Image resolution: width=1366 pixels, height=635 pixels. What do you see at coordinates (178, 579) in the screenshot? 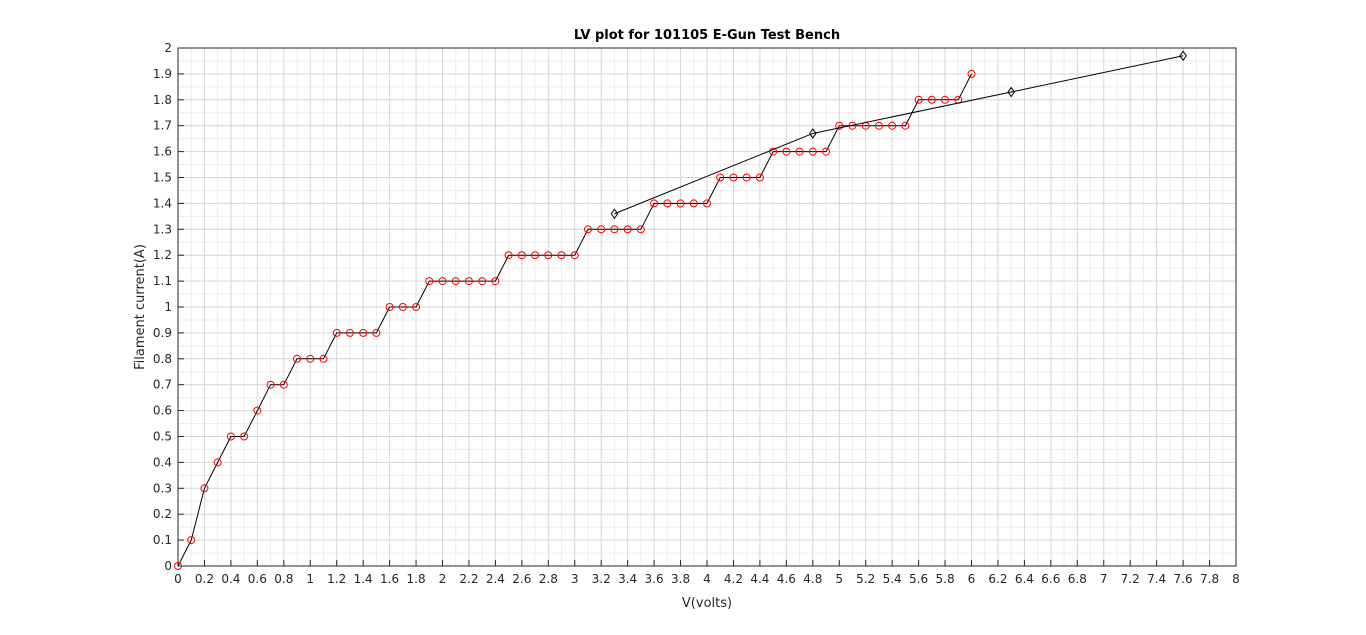
I see `x-tick-label: 0` at bounding box center [178, 579].